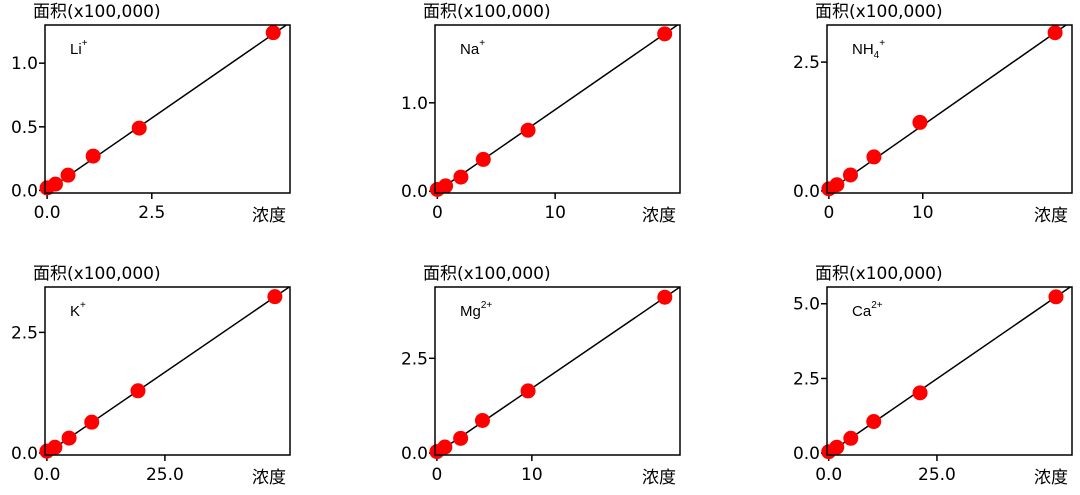 The height and width of the screenshot is (495, 1080). What do you see at coordinates (877, 55) in the screenshot?
I see `ion-sub: 4` at bounding box center [877, 55].